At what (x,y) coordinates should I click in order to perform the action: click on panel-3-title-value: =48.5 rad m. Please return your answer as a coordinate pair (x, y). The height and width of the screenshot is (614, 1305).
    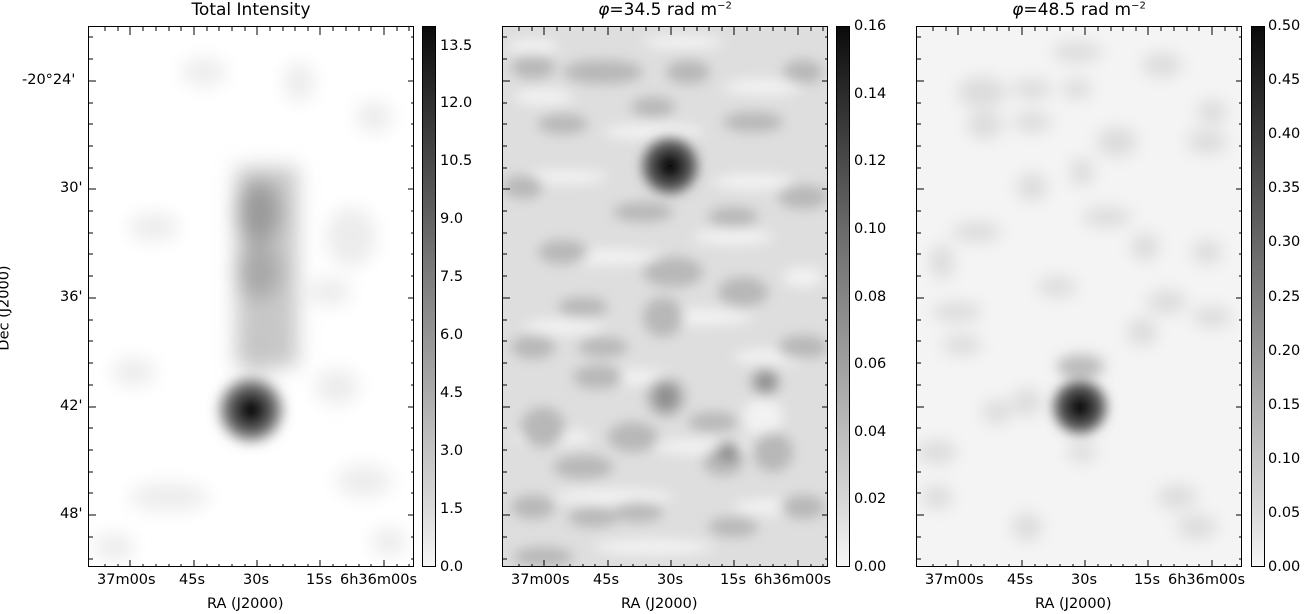
    Looking at the image, I should click on (1077, 10).